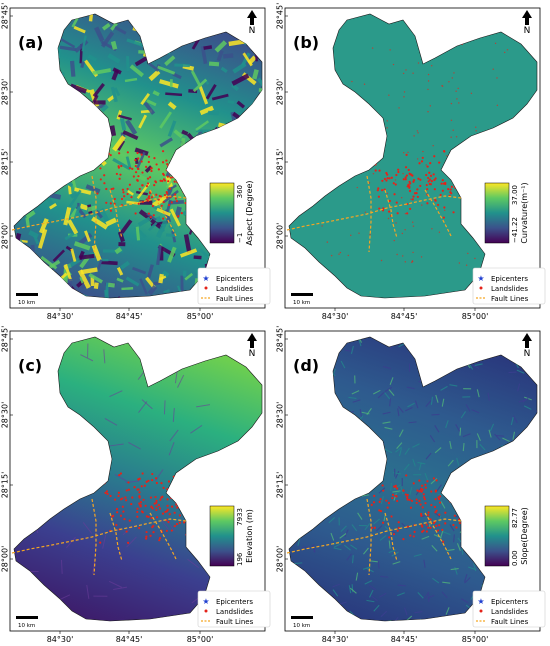 Image resolution: width=550 pixels, height=646 pixels. What do you see at coordinates (506, 213) in the screenshot?
I see `colorbar: 37.00 −41.22 Curvature(m⁻¹)` at bounding box center [506, 213].